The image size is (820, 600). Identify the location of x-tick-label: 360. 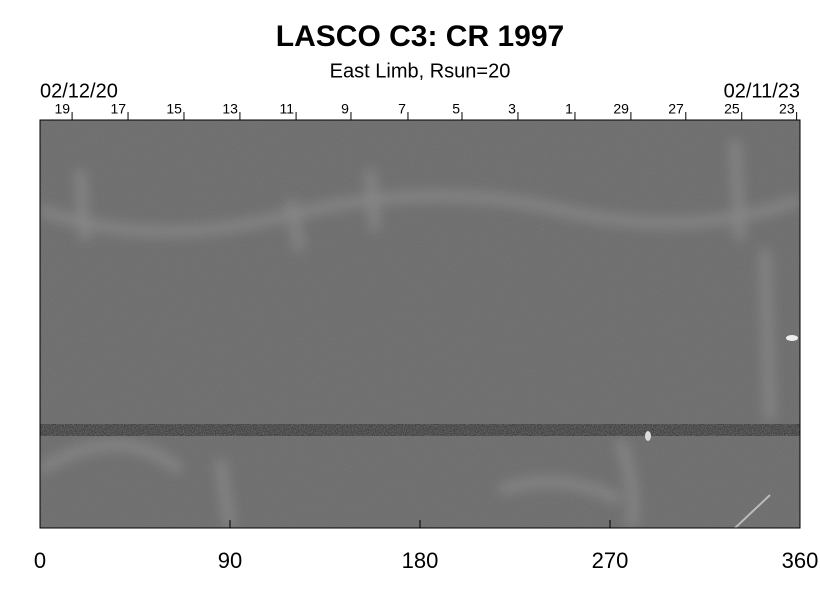
(800, 560).